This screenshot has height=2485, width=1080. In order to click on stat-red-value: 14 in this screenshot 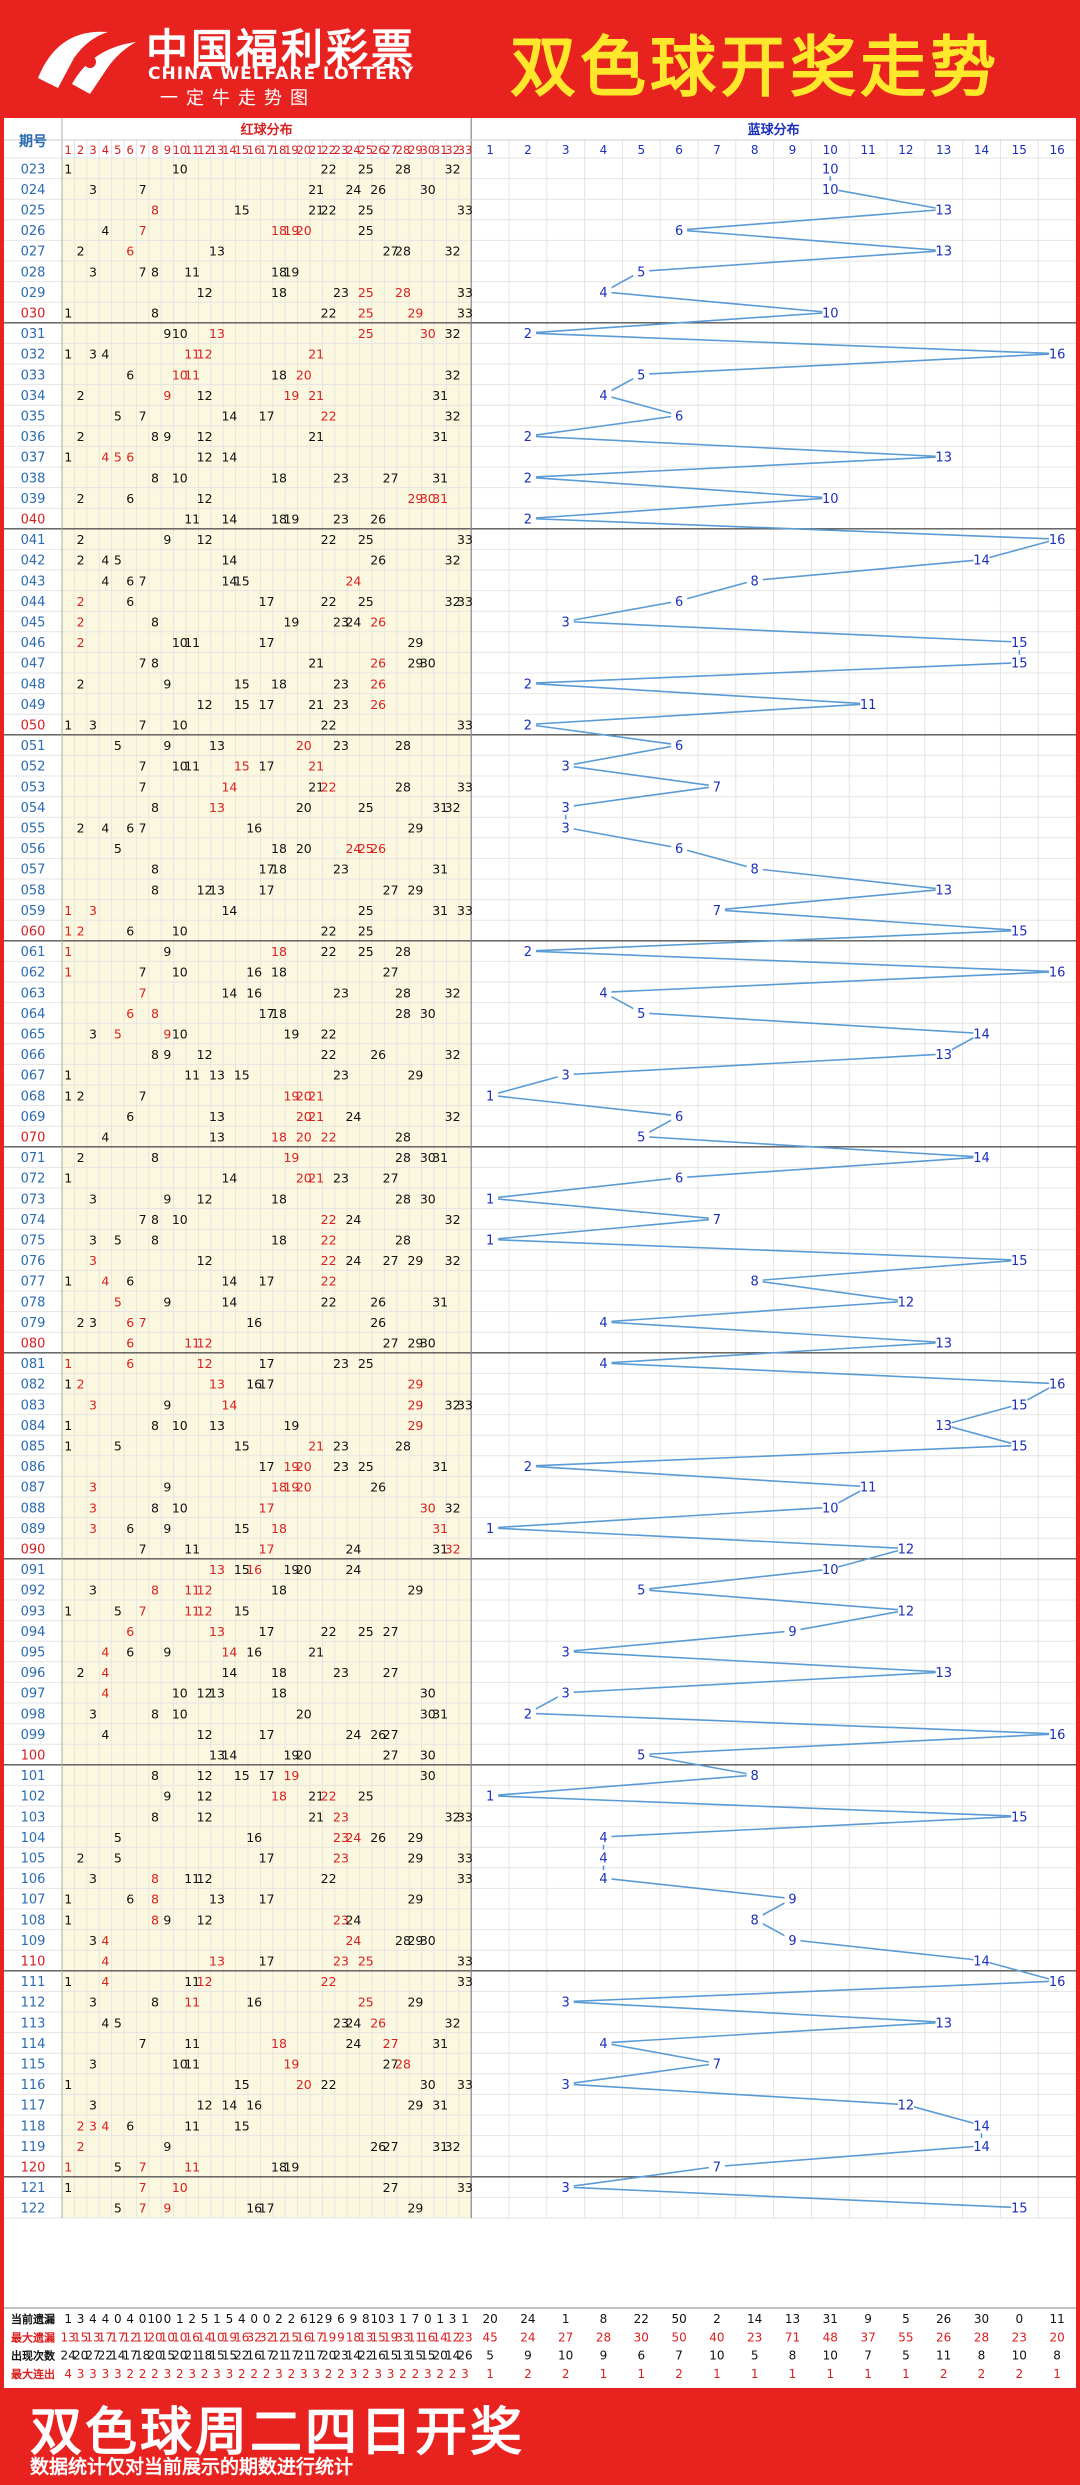, I will do `click(204, 2337)`.